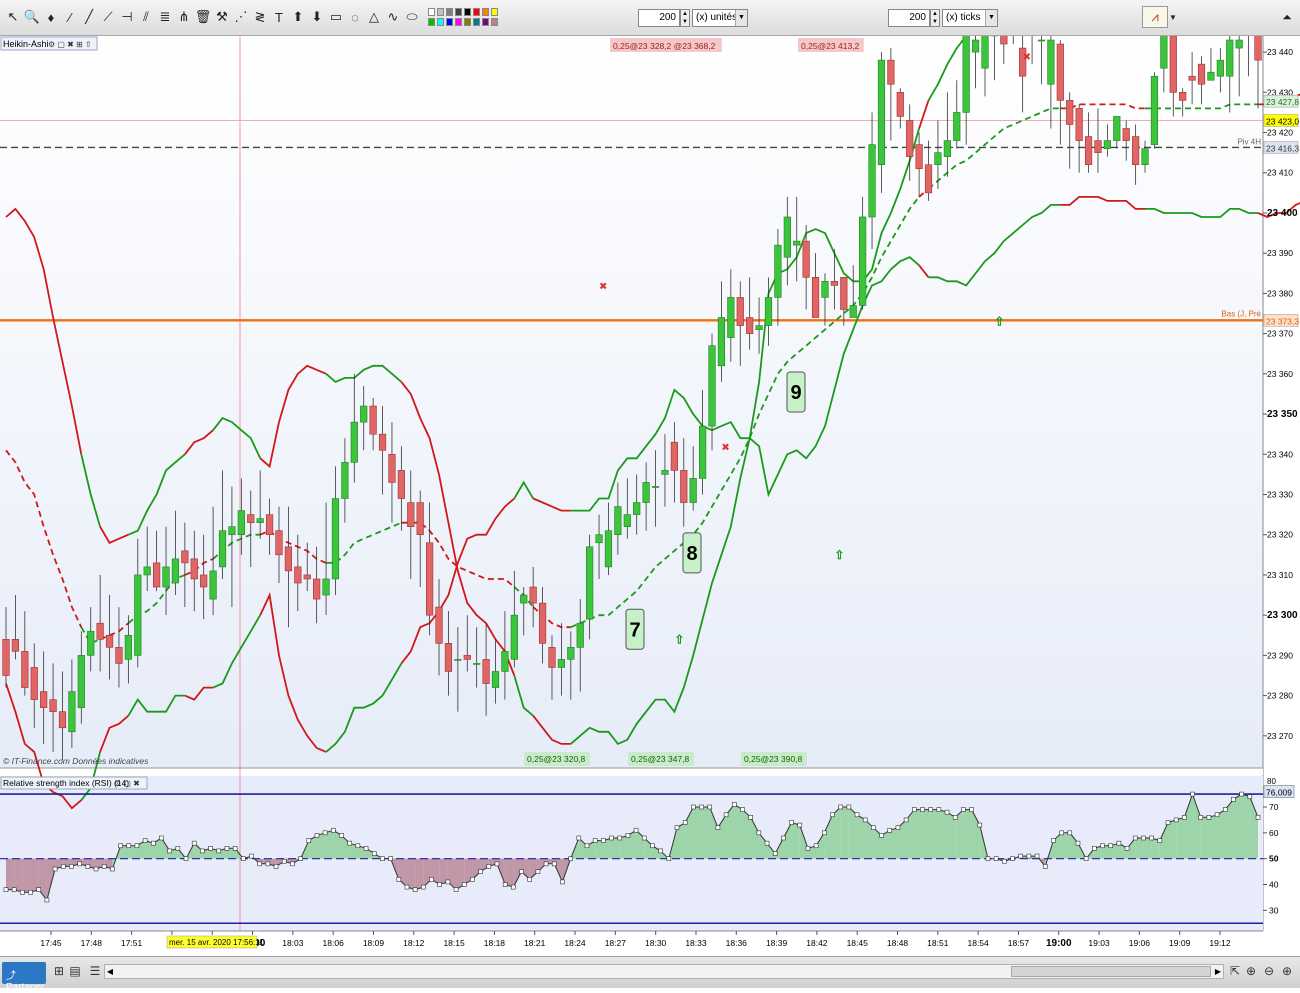 The image size is (1300, 993). What do you see at coordinates (75, 971) in the screenshot?
I see `layout-icon: ▤` at bounding box center [75, 971].